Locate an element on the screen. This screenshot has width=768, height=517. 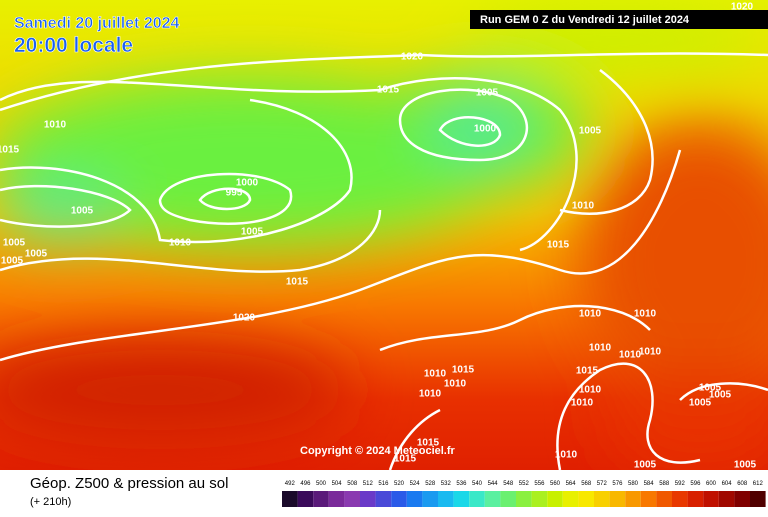
scale-label: 532 is located at coordinates (446, 484).